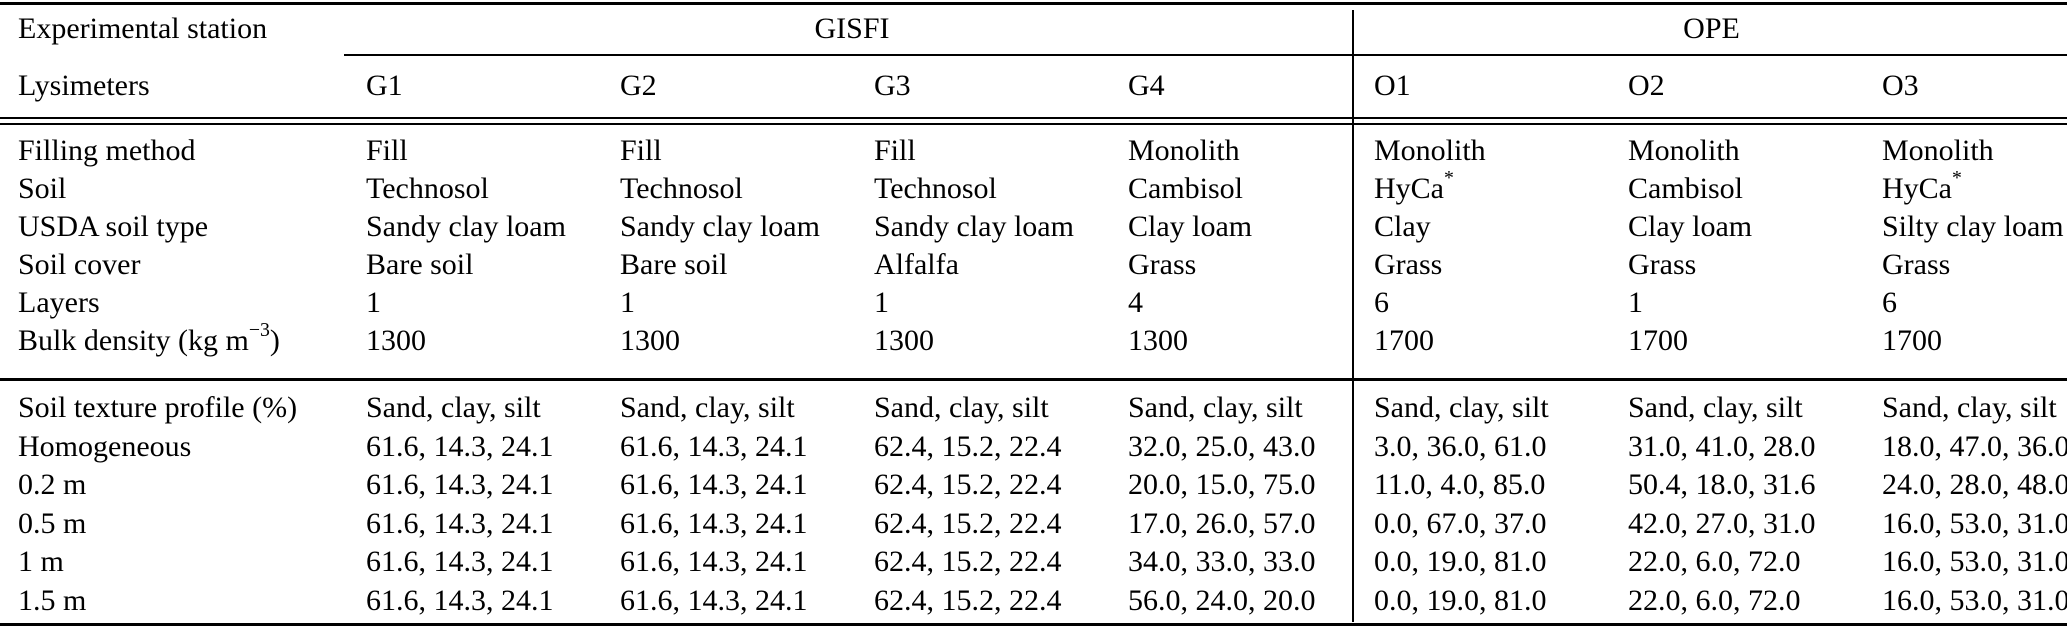 The image size is (2067, 638). What do you see at coordinates (384, 85) in the screenshot?
I see `column-header-g1: G1` at bounding box center [384, 85].